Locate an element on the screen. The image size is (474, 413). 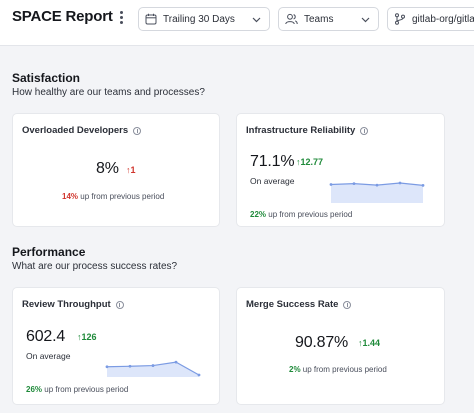
period-comparison-percent: 26% is located at coordinates (34, 389).